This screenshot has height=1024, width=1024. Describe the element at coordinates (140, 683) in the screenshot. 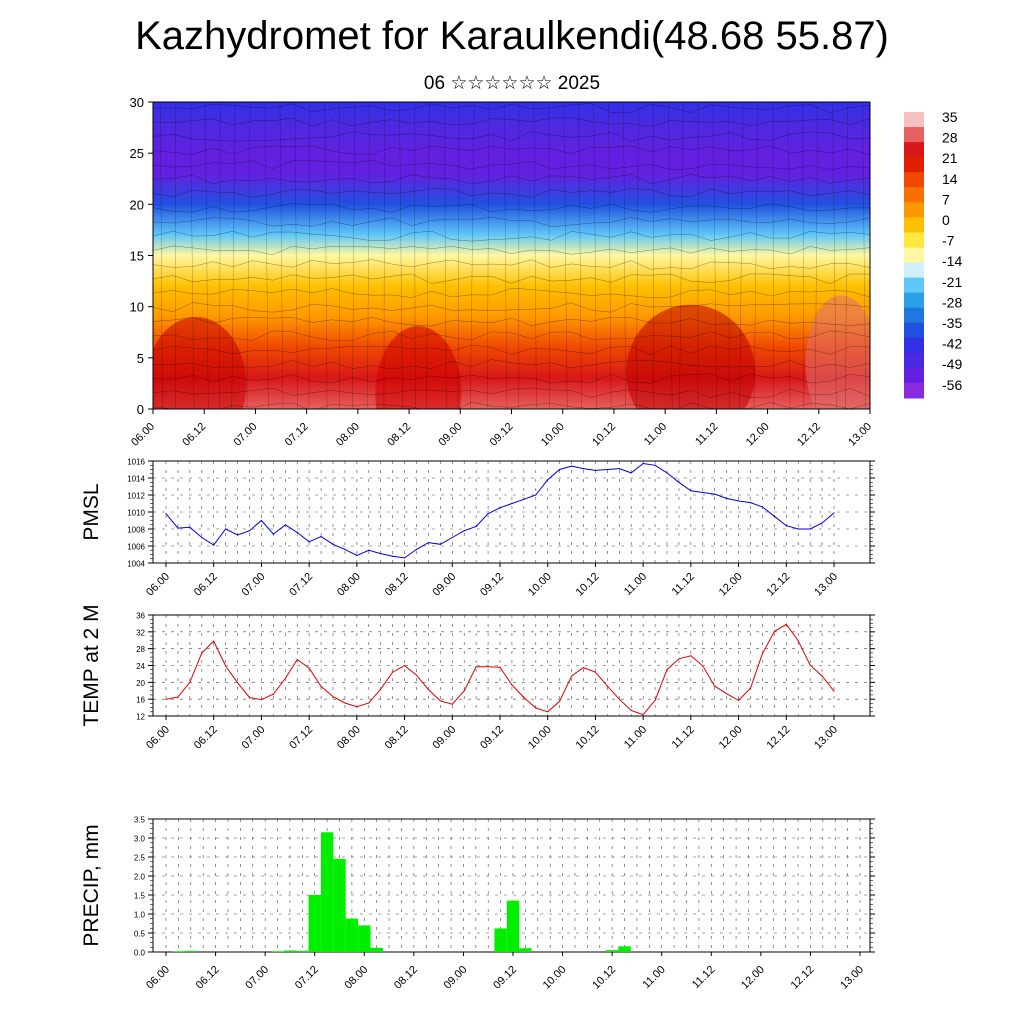

I see `temp2m-ytick-label: 20` at that location.